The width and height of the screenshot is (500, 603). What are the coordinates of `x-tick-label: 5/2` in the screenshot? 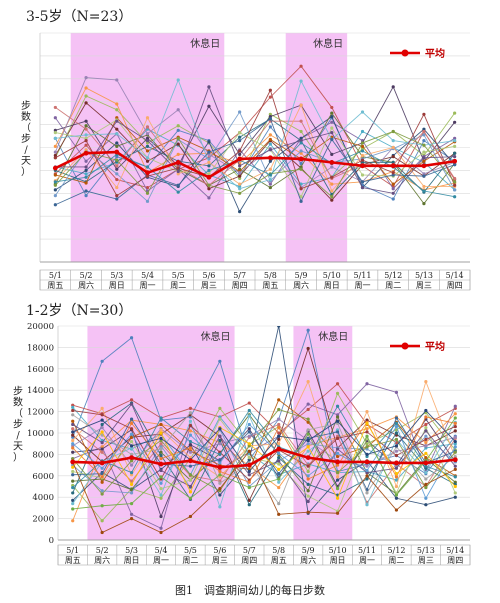 It's located at (102, 550).